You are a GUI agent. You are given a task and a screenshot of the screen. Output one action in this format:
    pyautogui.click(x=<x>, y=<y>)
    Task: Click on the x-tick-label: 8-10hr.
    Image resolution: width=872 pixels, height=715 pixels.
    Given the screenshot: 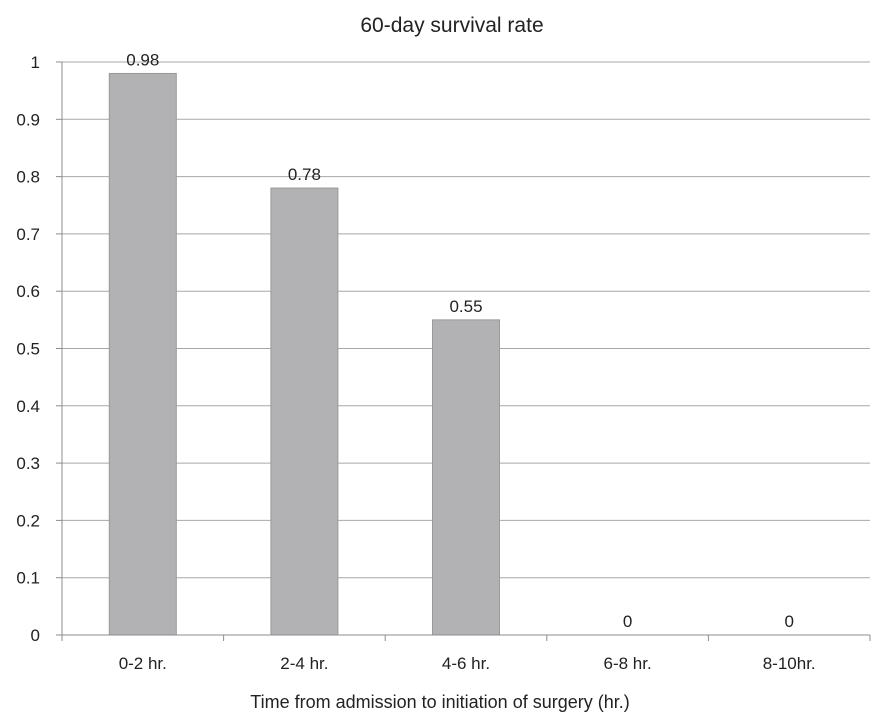 What is the action you would take?
    pyautogui.click(x=789, y=663)
    